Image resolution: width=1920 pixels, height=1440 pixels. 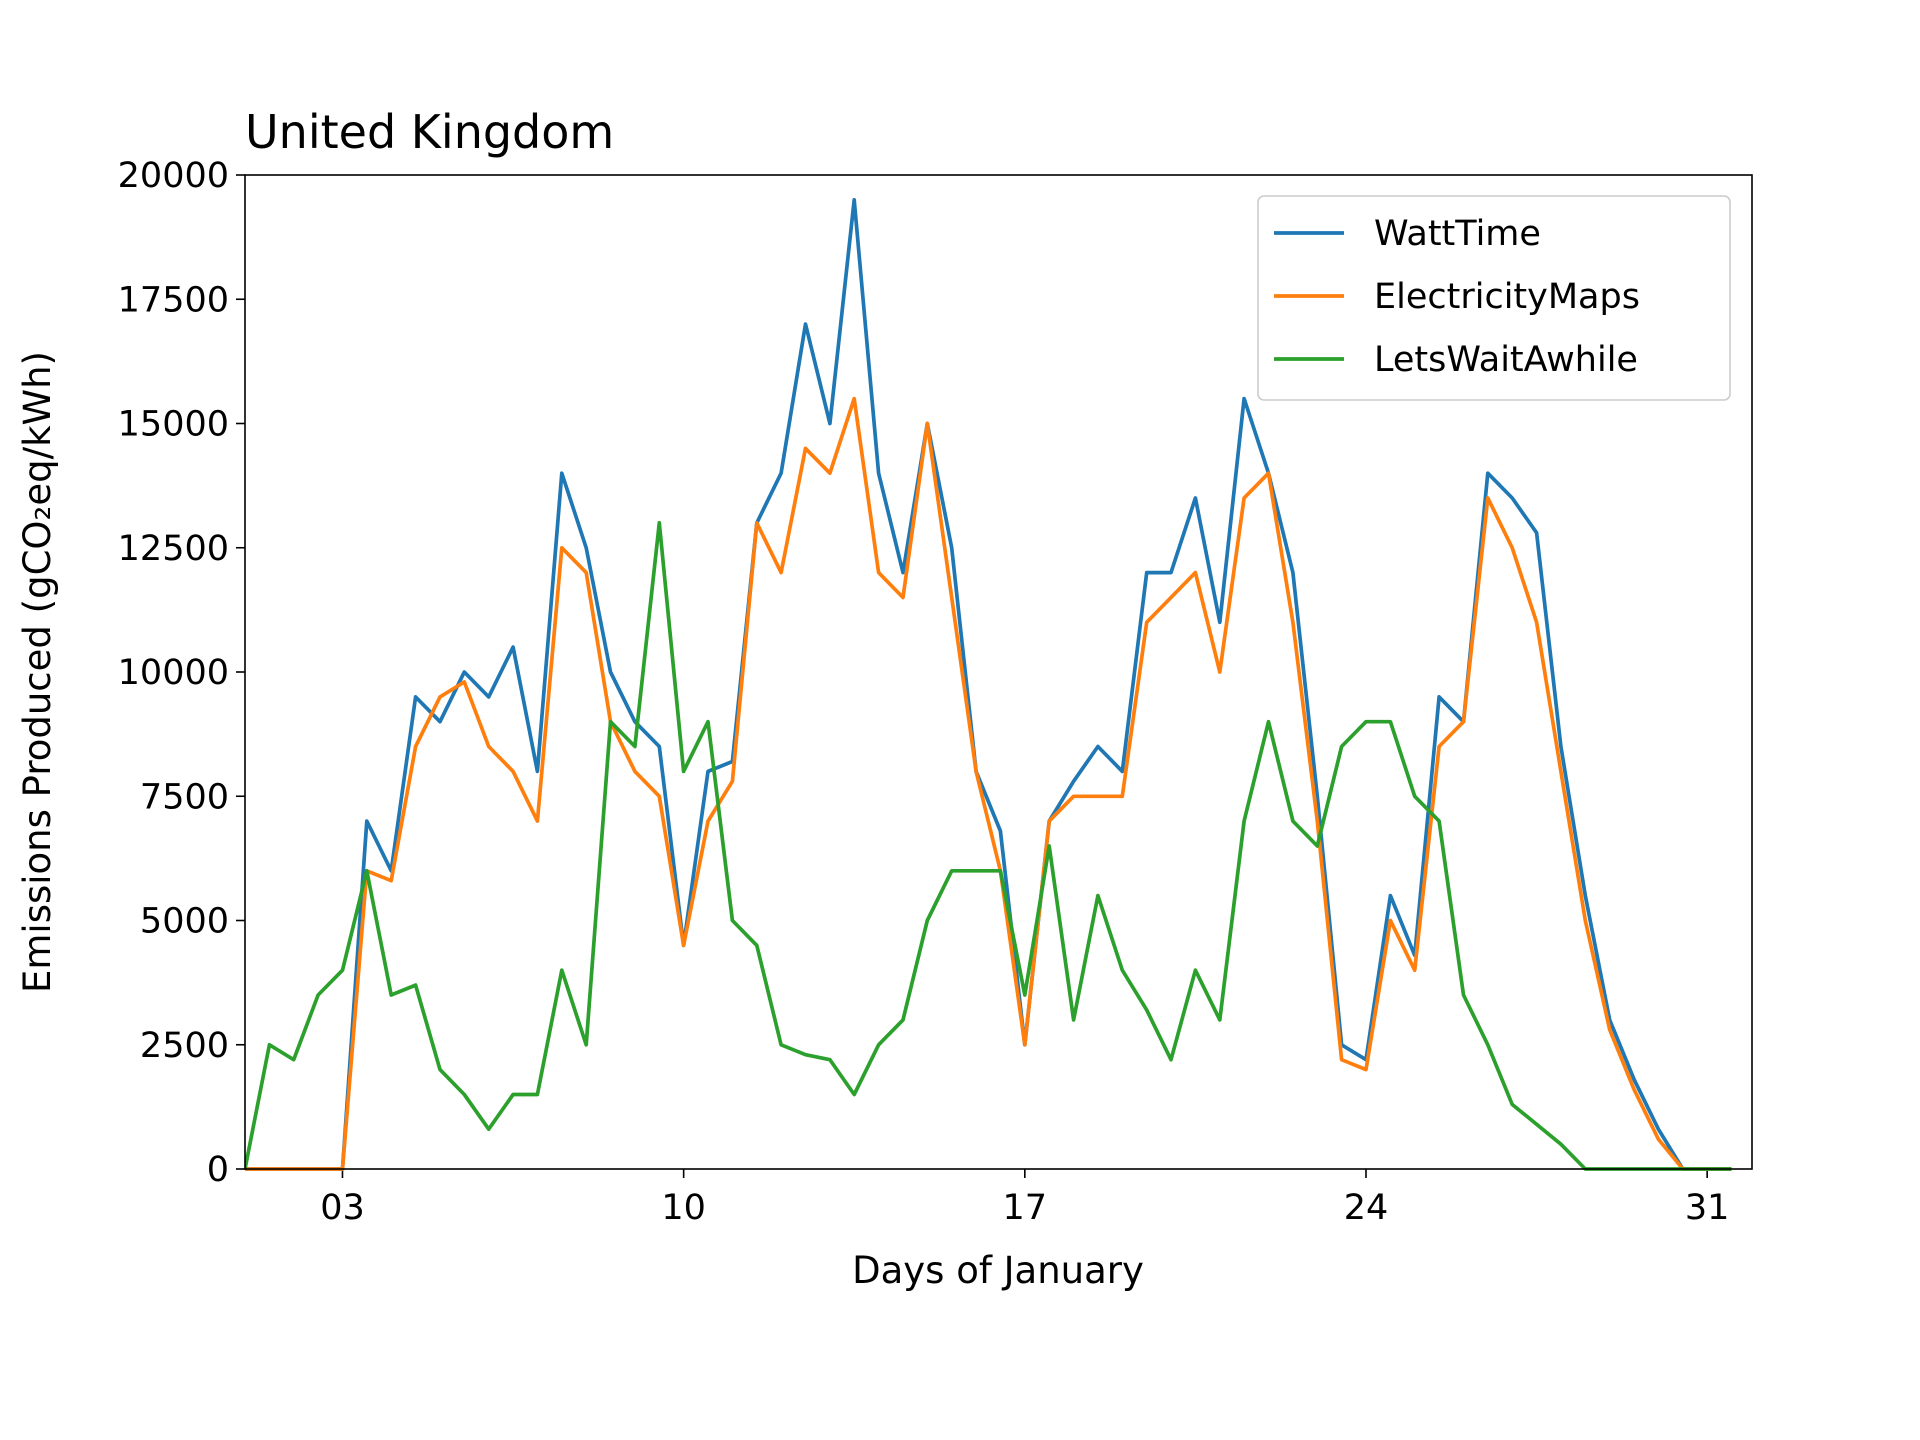 I want to click on x-axis-label: Days of January, so click(x=998, y=1270).